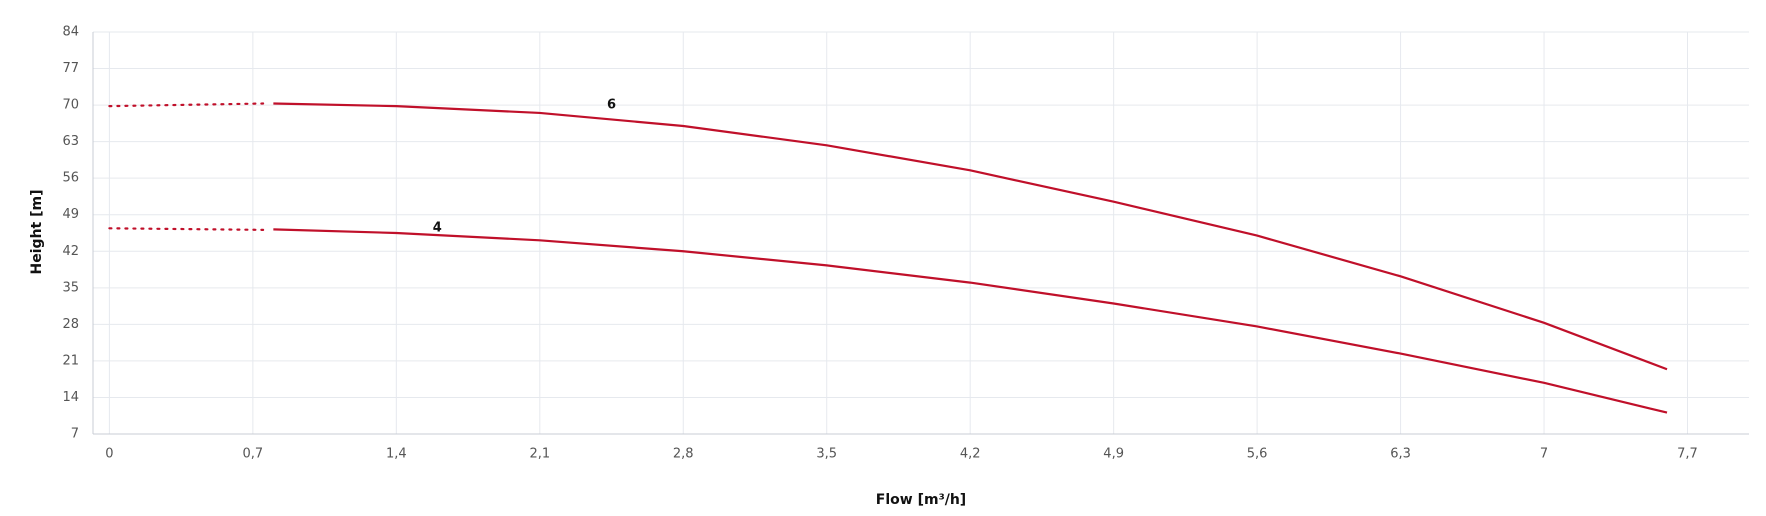  What do you see at coordinates (70, 397) in the screenshot?
I see `y-tick-label: 14` at bounding box center [70, 397].